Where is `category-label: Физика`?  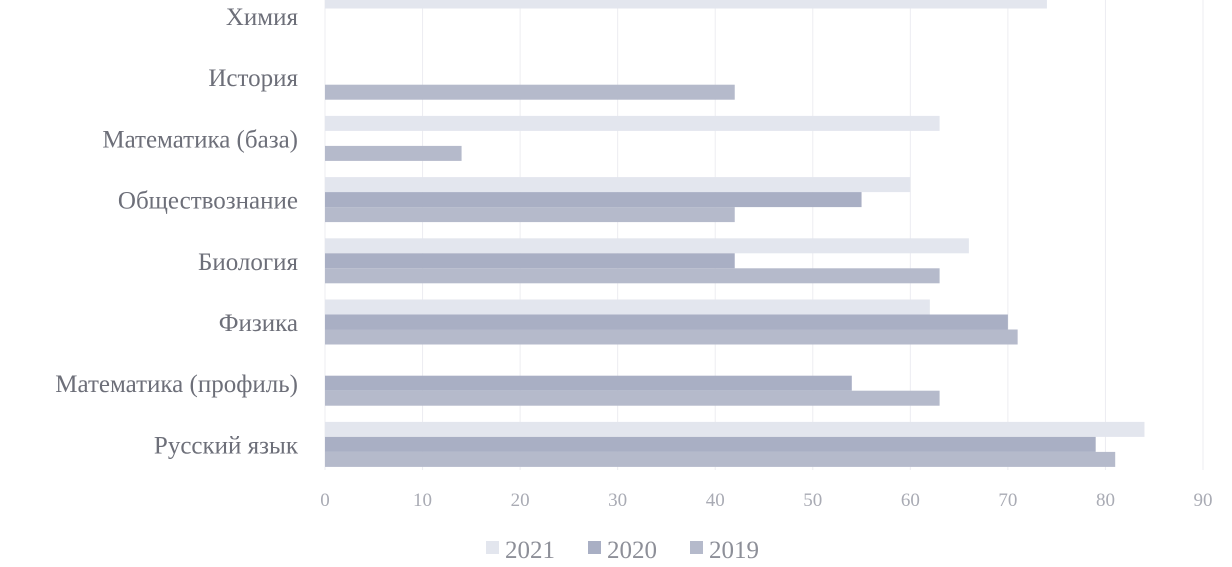 category-label: Физика is located at coordinates (258, 323).